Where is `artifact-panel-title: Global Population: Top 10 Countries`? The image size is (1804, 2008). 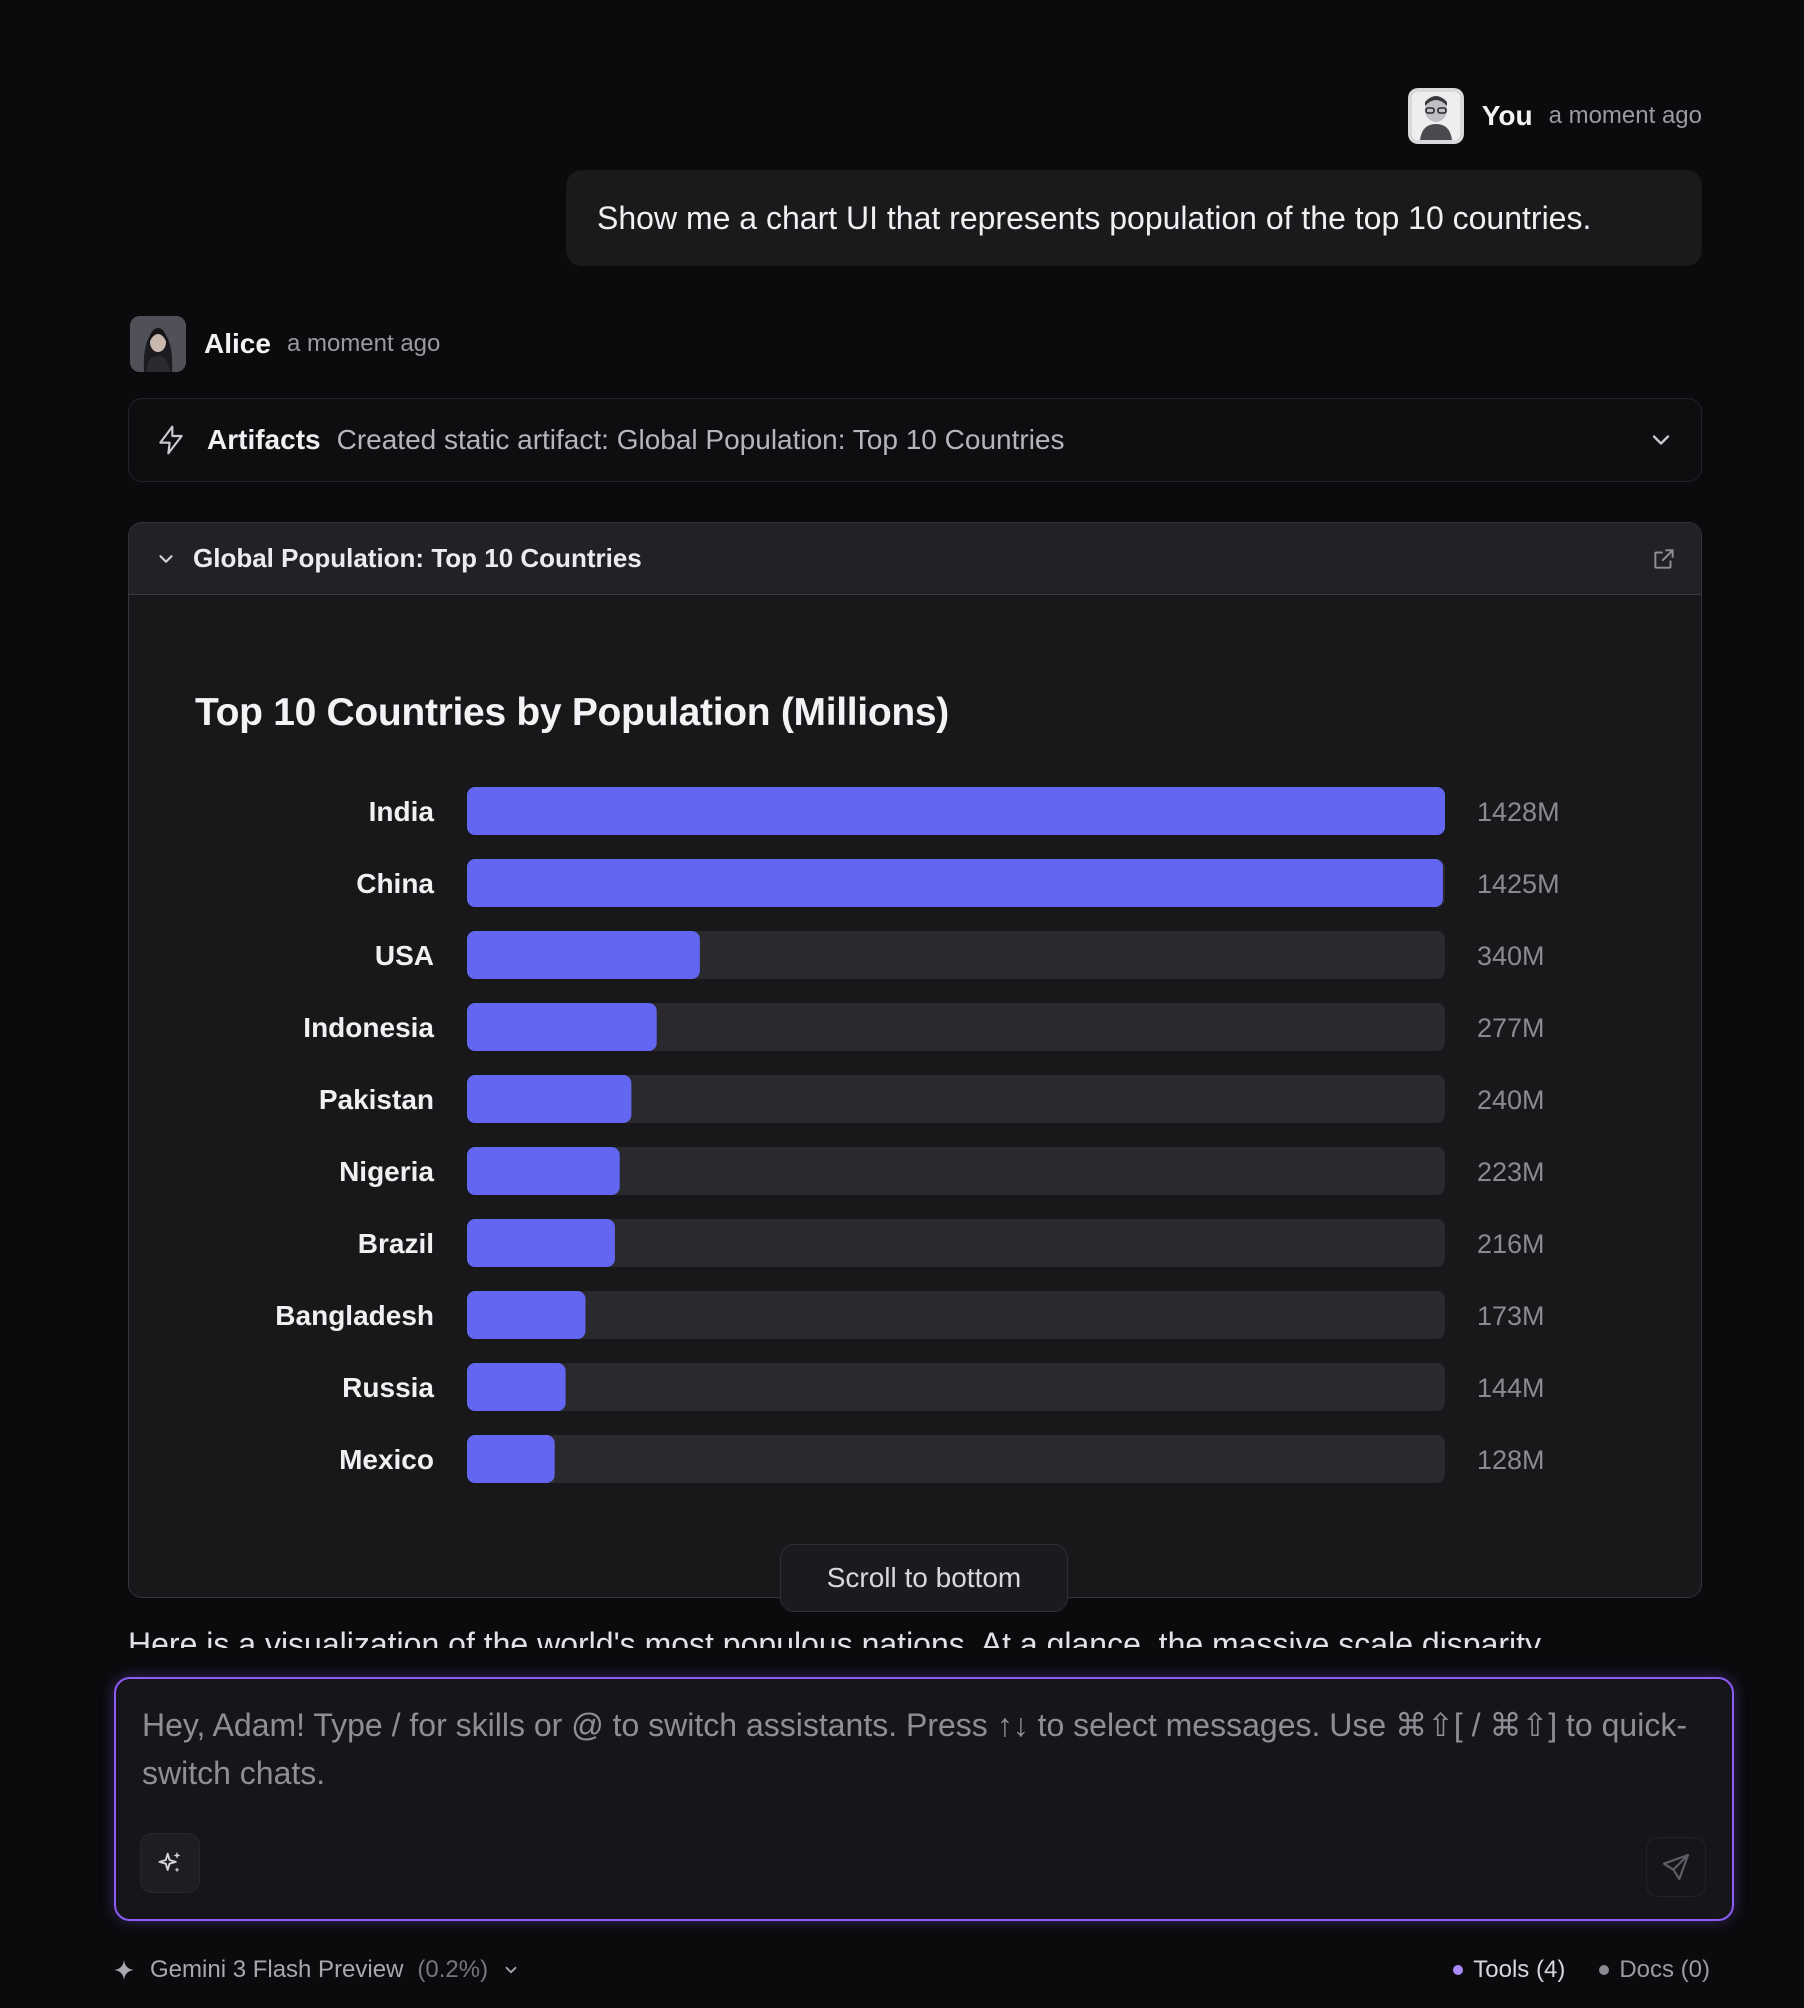 artifact-panel-title: Global Population: Top 10 Countries is located at coordinates (417, 558).